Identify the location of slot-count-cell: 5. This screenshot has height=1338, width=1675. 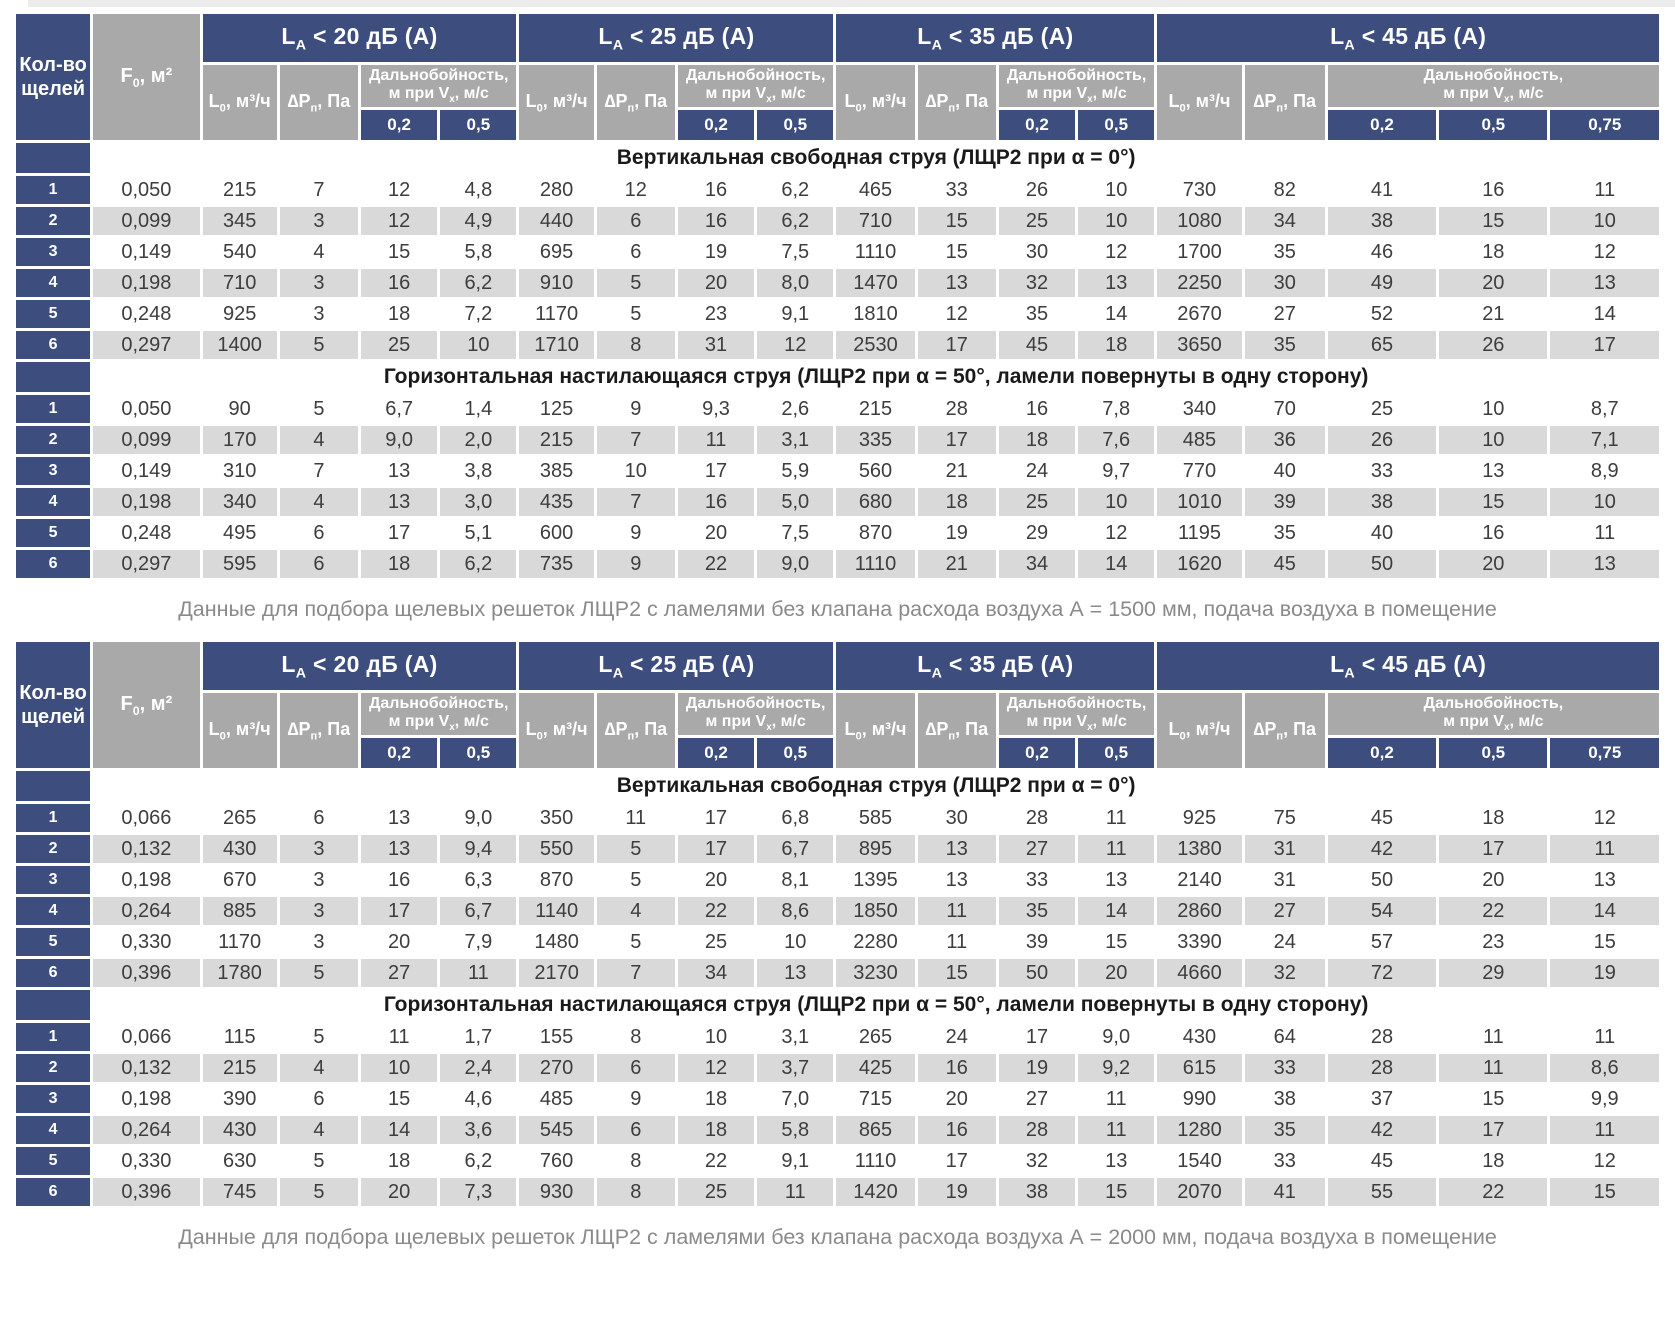
(53, 314).